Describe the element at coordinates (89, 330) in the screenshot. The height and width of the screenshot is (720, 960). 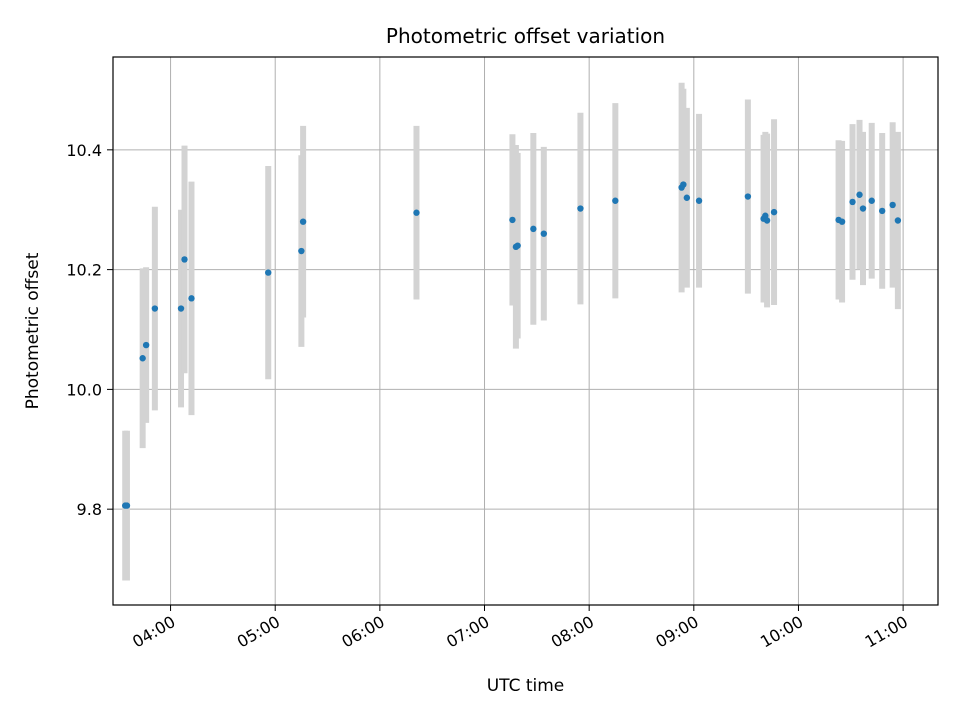
I see `y-axis-ticks: 9.8 10.0 10.2 10.4` at that location.